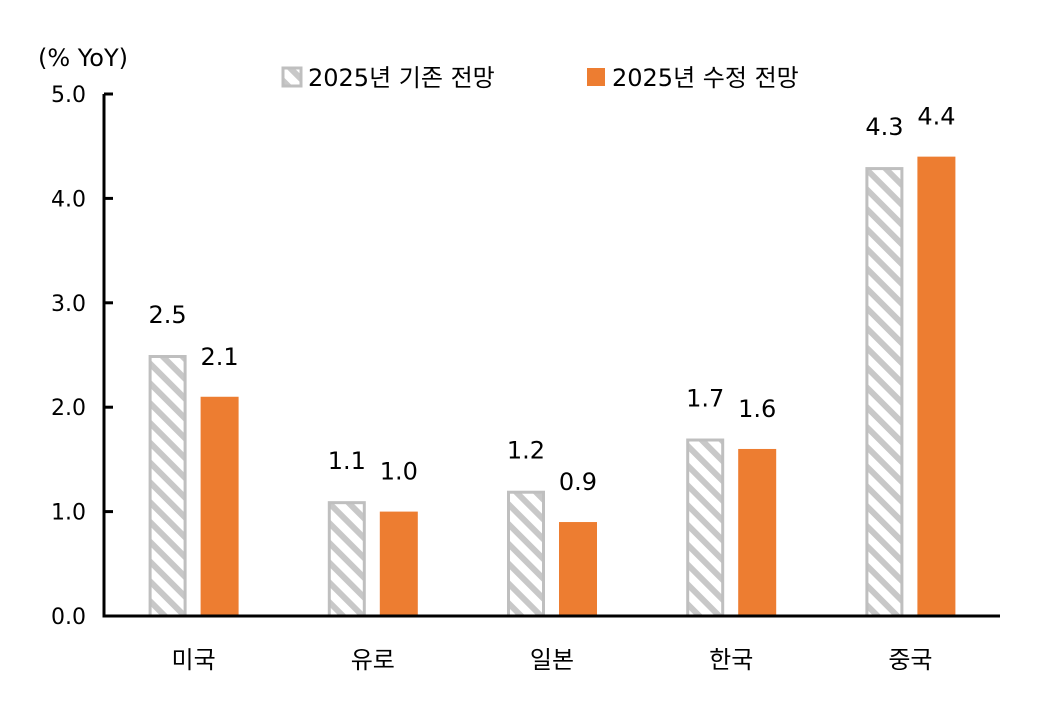 The image size is (1051, 701). What do you see at coordinates (399, 472) in the screenshot?
I see `data-label-revised: 1.0` at bounding box center [399, 472].